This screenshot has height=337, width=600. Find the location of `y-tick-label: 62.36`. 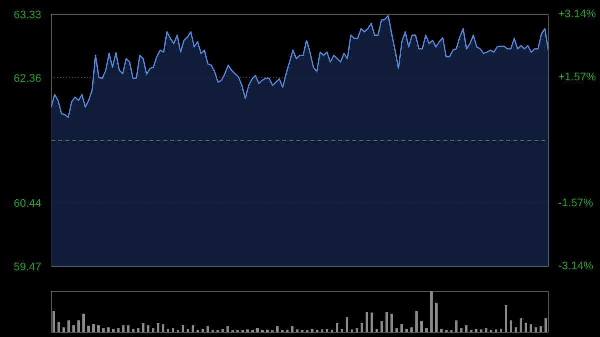

y-tick-label: 62.36 is located at coordinates (28, 78).